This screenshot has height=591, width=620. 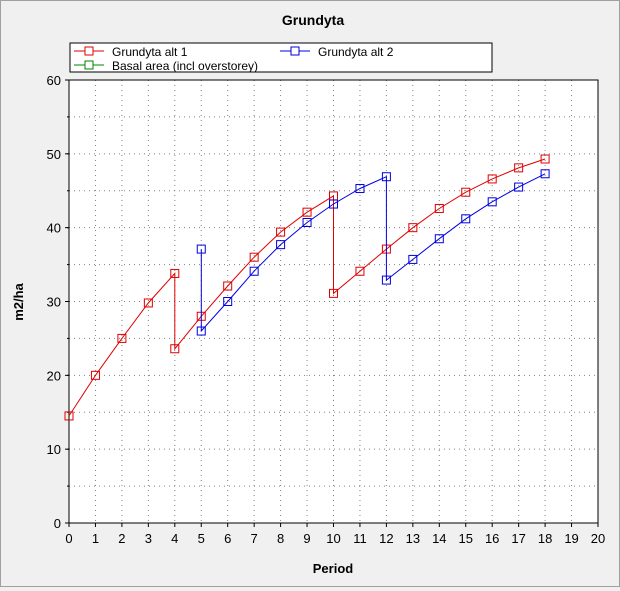 I want to click on x-tick-label: 13, so click(x=413, y=538).